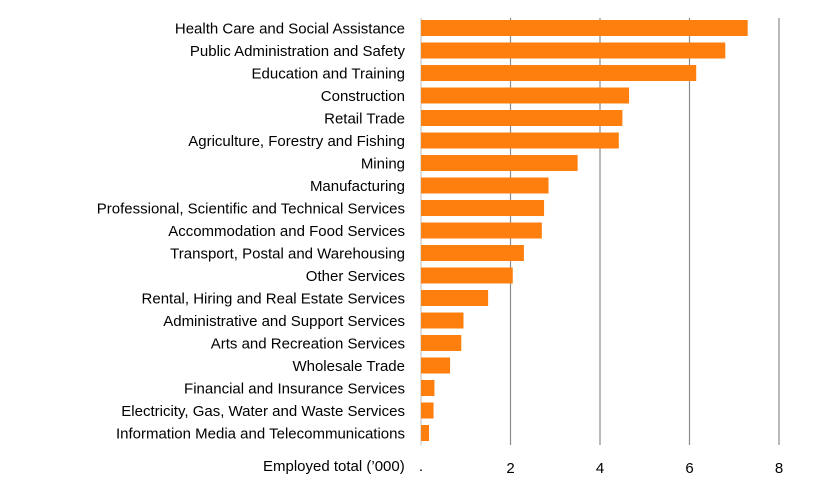  Describe the element at coordinates (290, 29) in the screenshot. I see `category-label: Health Care and Social Assistance` at that location.